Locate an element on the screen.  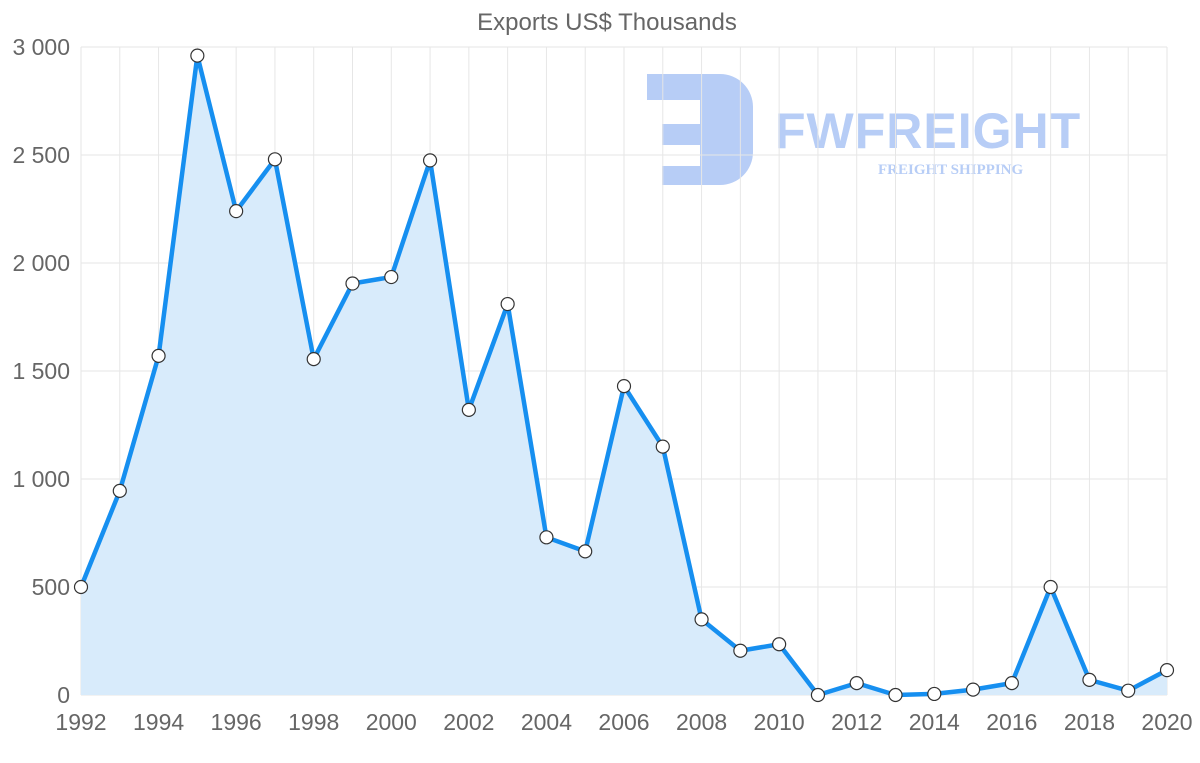
data-point-2015 is located at coordinates (973, 689).